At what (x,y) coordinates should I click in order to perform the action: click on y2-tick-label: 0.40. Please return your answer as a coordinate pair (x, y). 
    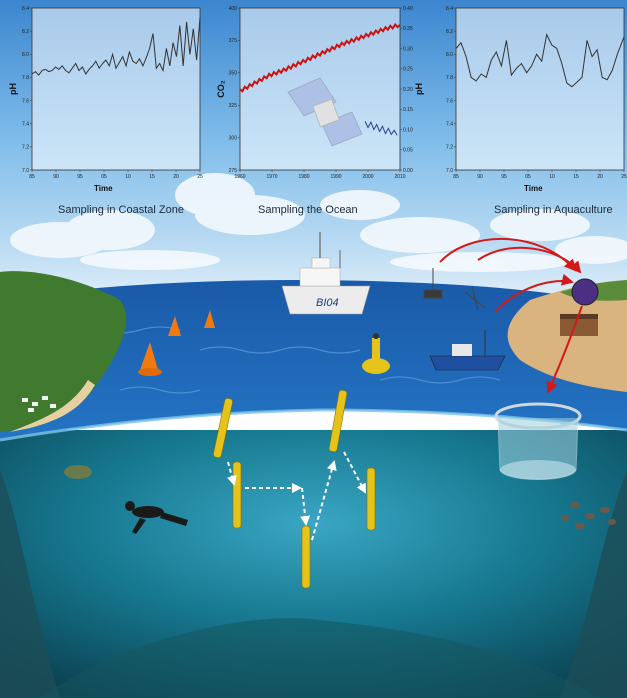
    Looking at the image, I should click on (408, 9).